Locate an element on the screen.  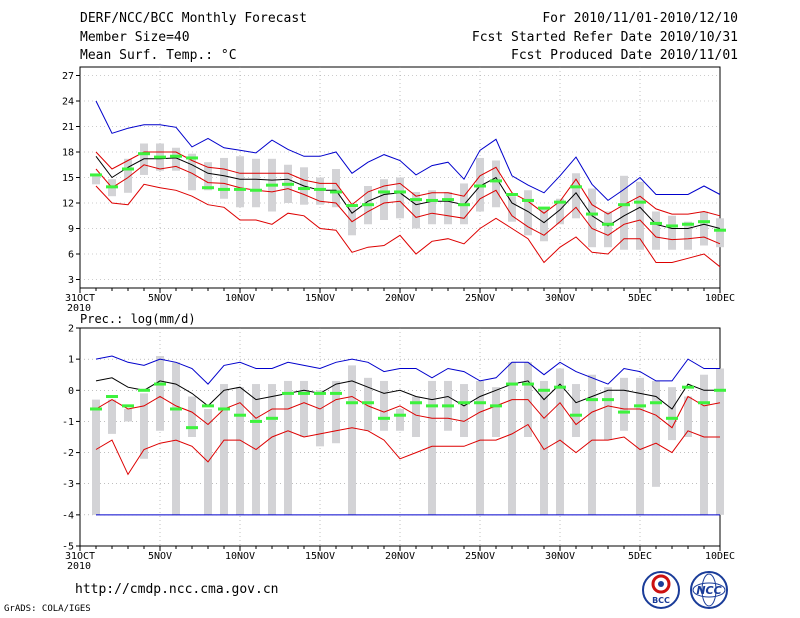
temp-ytick-label: 21 is located at coordinates (68, 127).